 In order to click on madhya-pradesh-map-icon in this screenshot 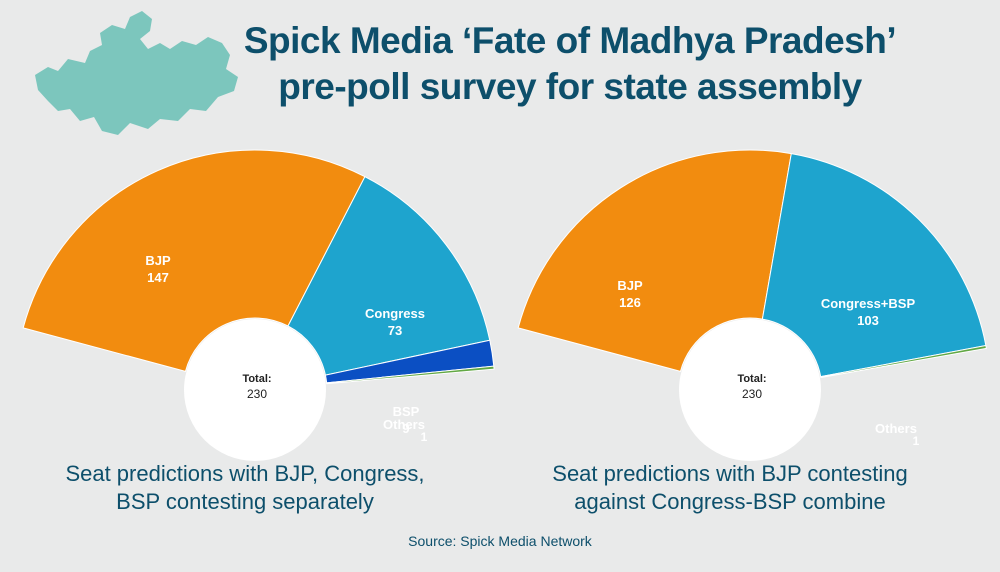, I will do `click(136, 73)`.